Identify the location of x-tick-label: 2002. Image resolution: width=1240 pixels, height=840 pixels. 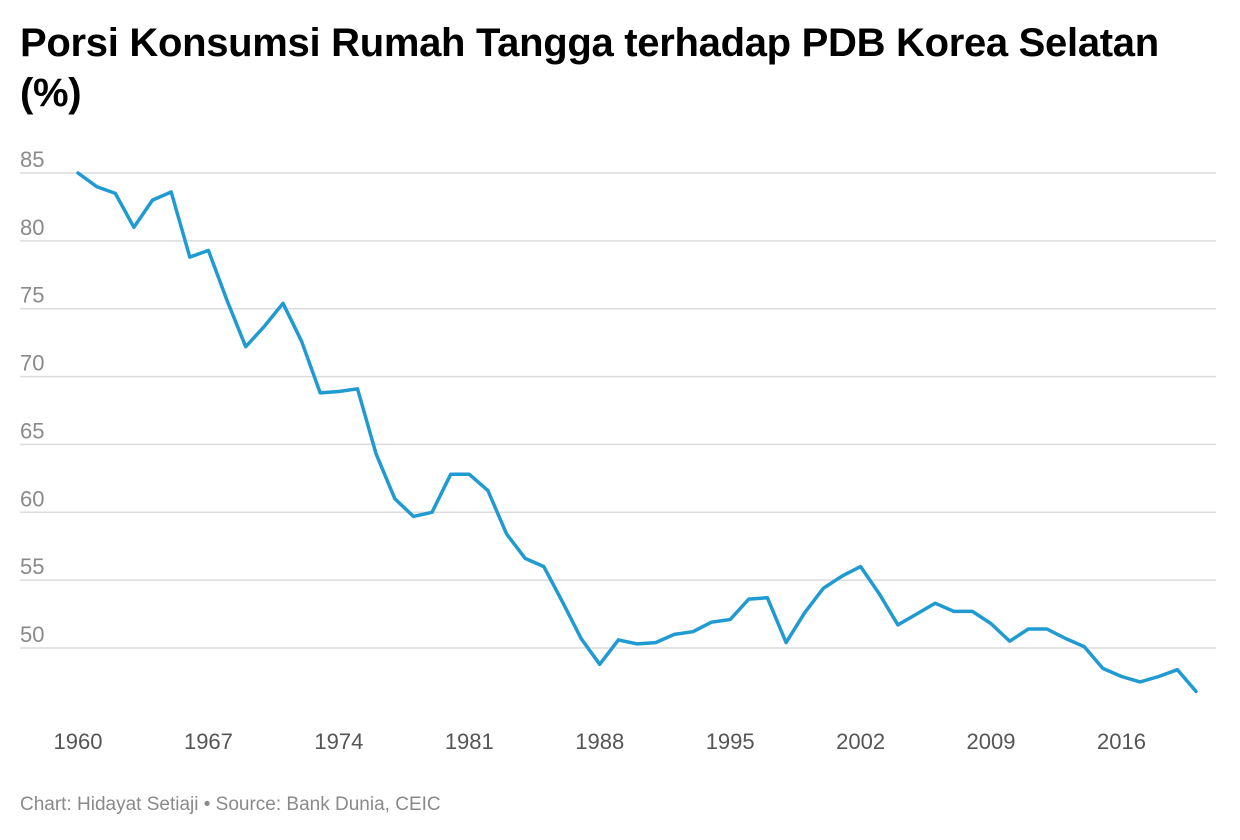
(860, 741).